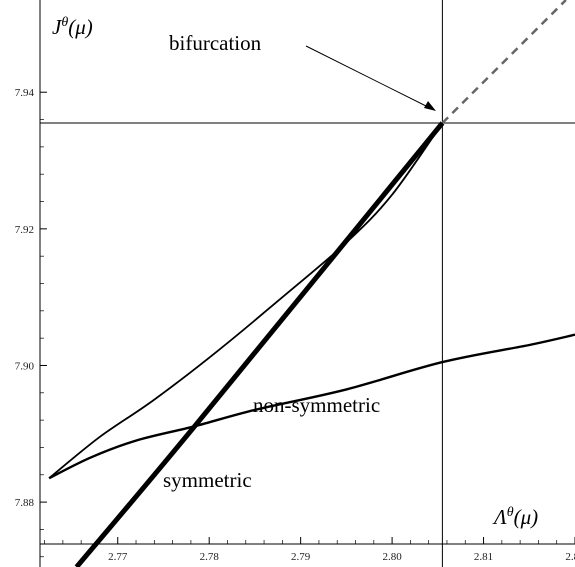 The width and height of the screenshot is (575, 567). What do you see at coordinates (215, 43) in the screenshot?
I see `annotation-bifurcation: bifurcation` at bounding box center [215, 43].